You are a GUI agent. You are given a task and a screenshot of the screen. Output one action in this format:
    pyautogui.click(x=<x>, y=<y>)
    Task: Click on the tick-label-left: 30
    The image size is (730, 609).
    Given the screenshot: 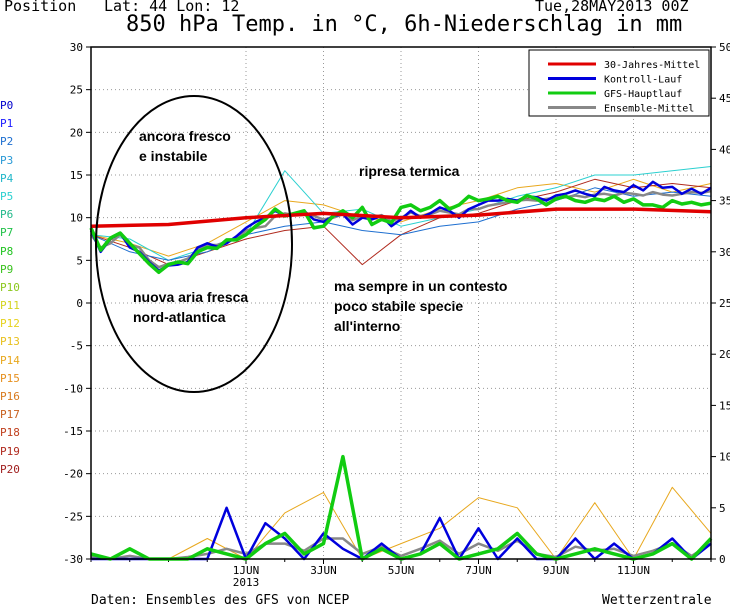 What is the action you would take?
    pyautogui.click(x=76, y=47)
    